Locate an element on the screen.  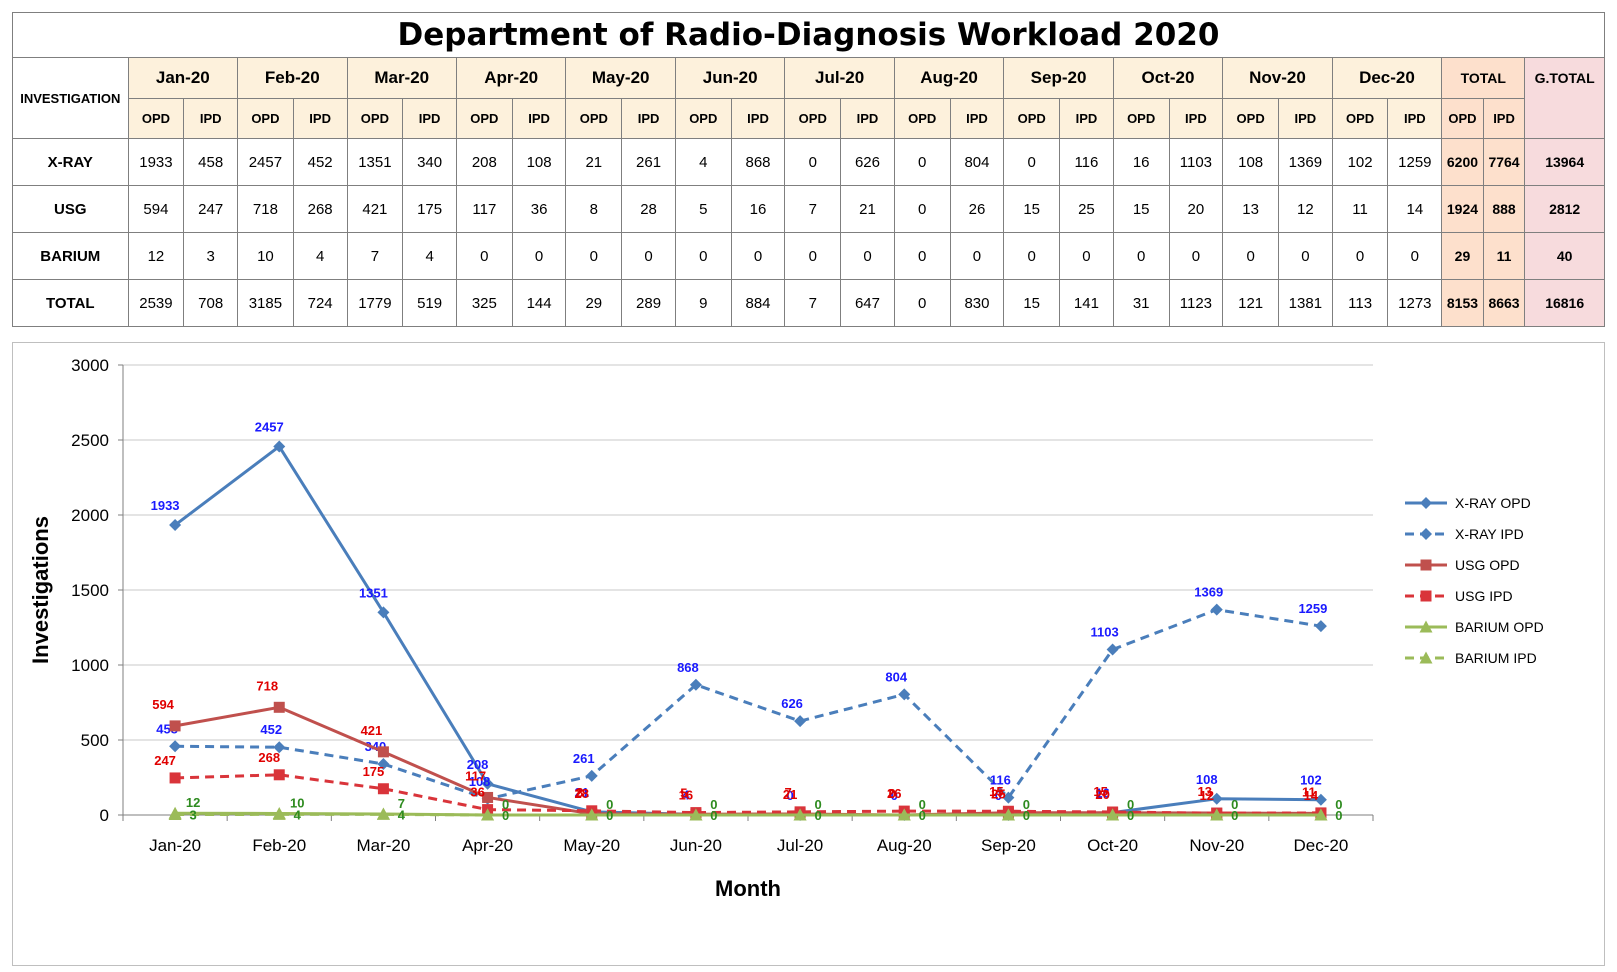
data-label: 3 is located at coordinates (192, 815).